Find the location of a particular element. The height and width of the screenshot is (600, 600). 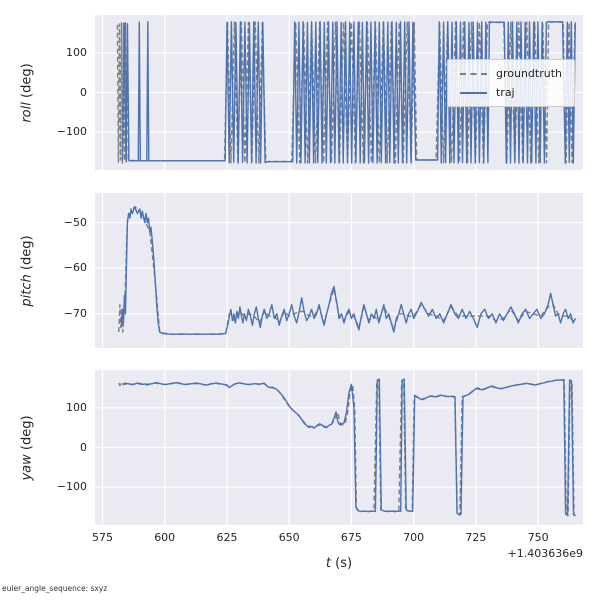

pitch-axis-label: pitch (deg) is located at coordinates (27, 270).